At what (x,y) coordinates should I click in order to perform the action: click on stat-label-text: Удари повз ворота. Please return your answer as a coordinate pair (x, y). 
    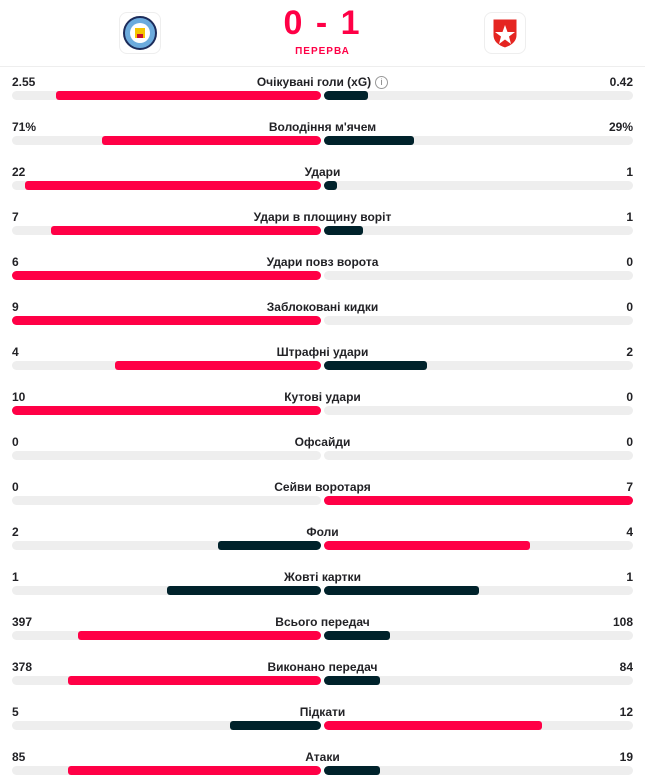
    Looking at the image, I should click on (322, 262).